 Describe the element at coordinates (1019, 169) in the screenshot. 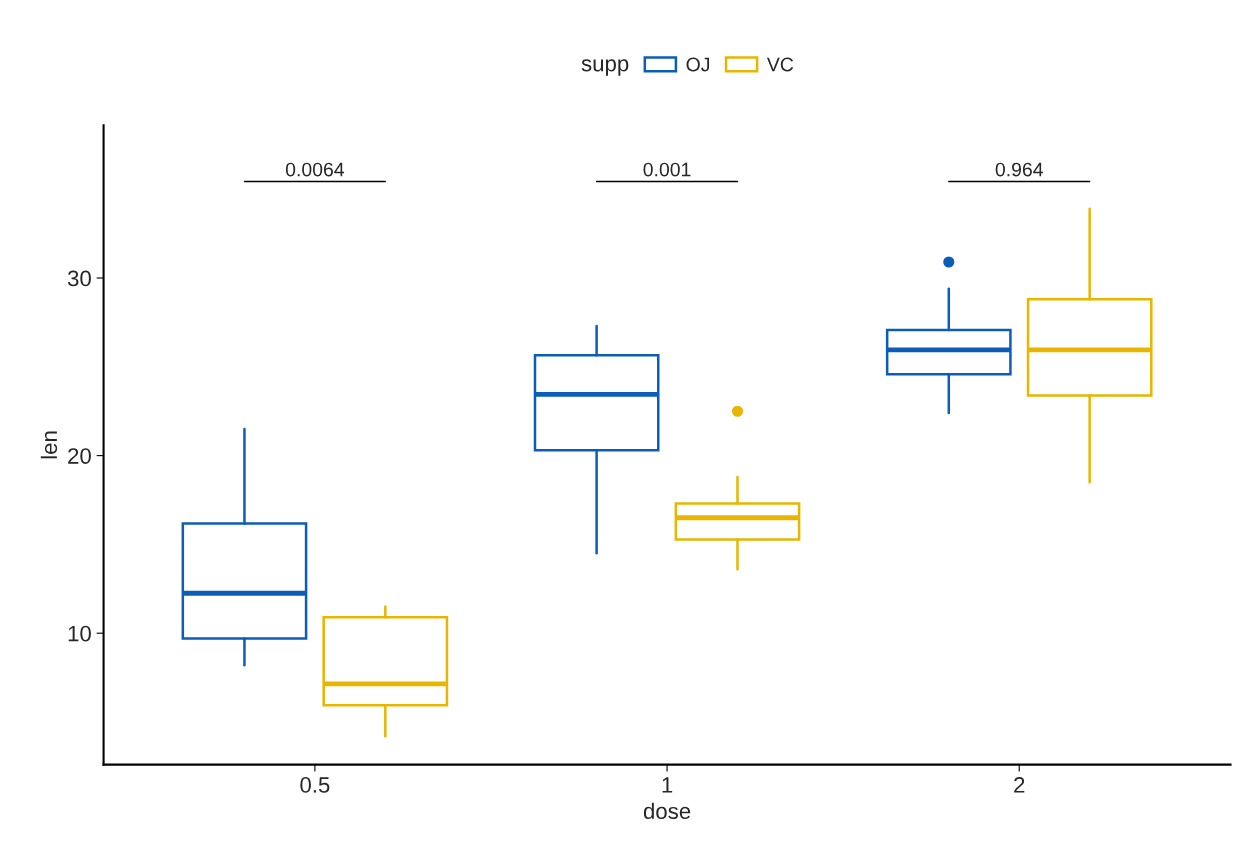

I see `annotation: 0.964` at that location.